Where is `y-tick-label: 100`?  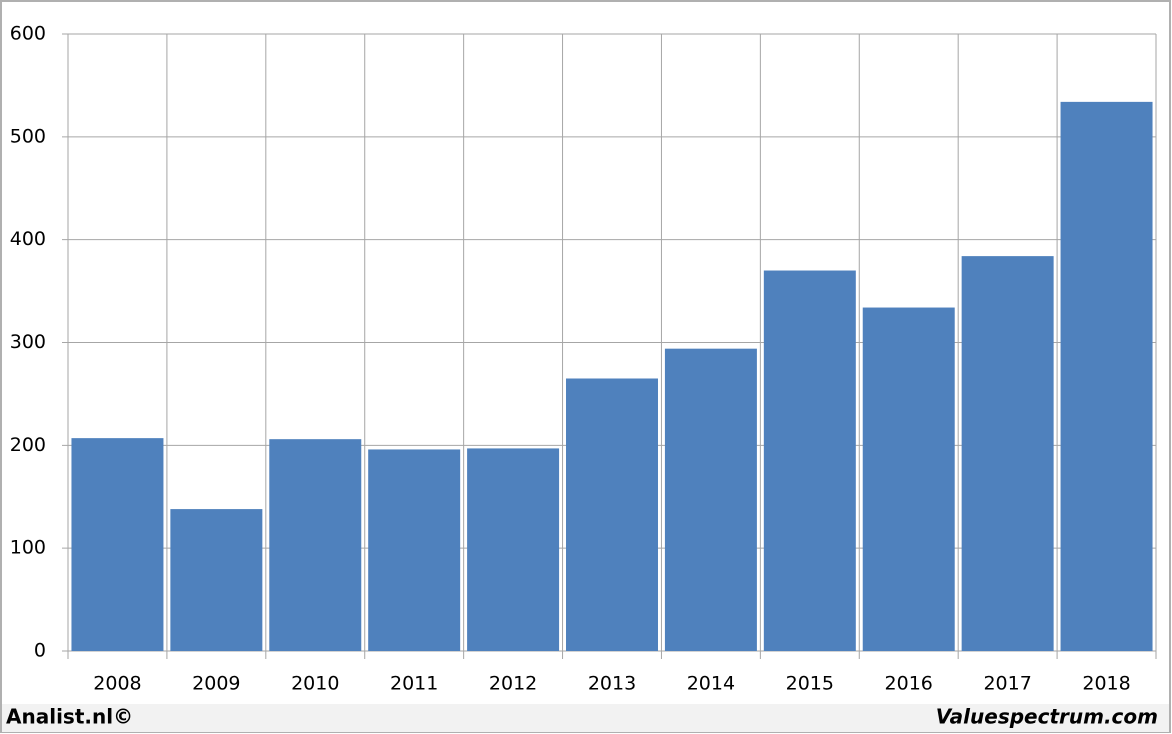 y-tick-label: 100 is located at coordinates (28, 548).